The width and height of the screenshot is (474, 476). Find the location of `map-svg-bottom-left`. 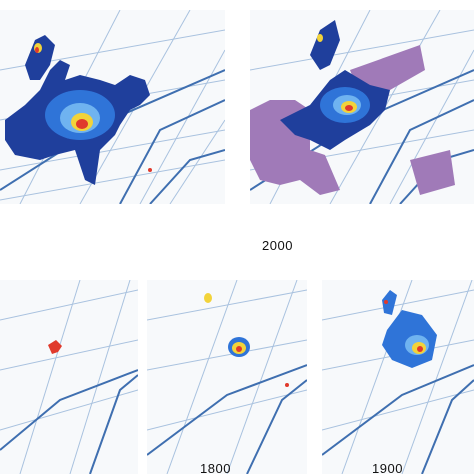

map-svg-bottom-left is located at coordinates (69, 377).